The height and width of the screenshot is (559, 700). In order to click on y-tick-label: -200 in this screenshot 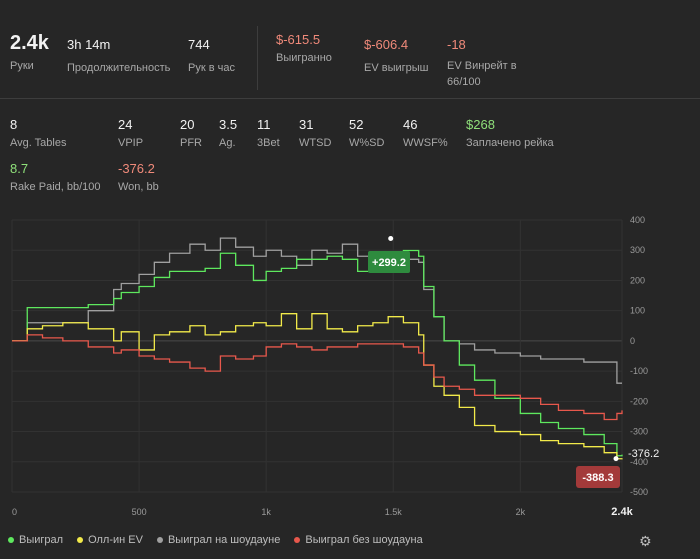, I will do `click(639, 401)`.